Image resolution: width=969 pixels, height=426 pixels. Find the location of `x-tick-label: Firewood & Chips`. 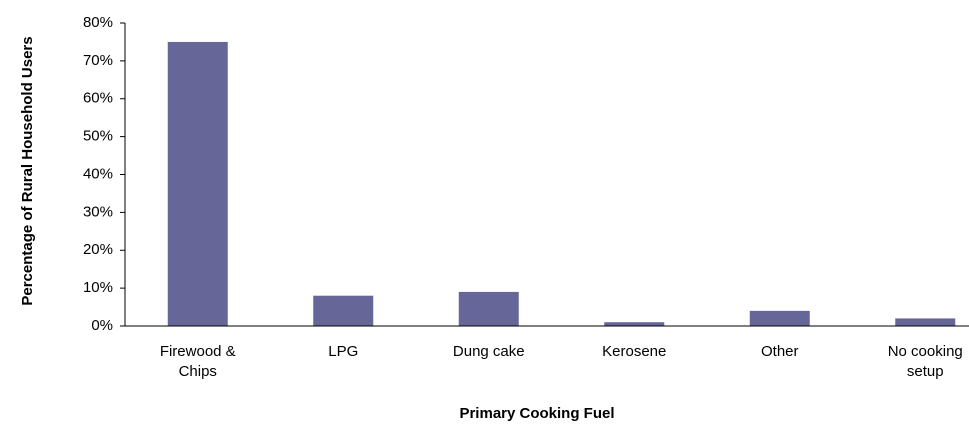

x-tick-label: Firewood & Chips is located at coordinates (197, 361).